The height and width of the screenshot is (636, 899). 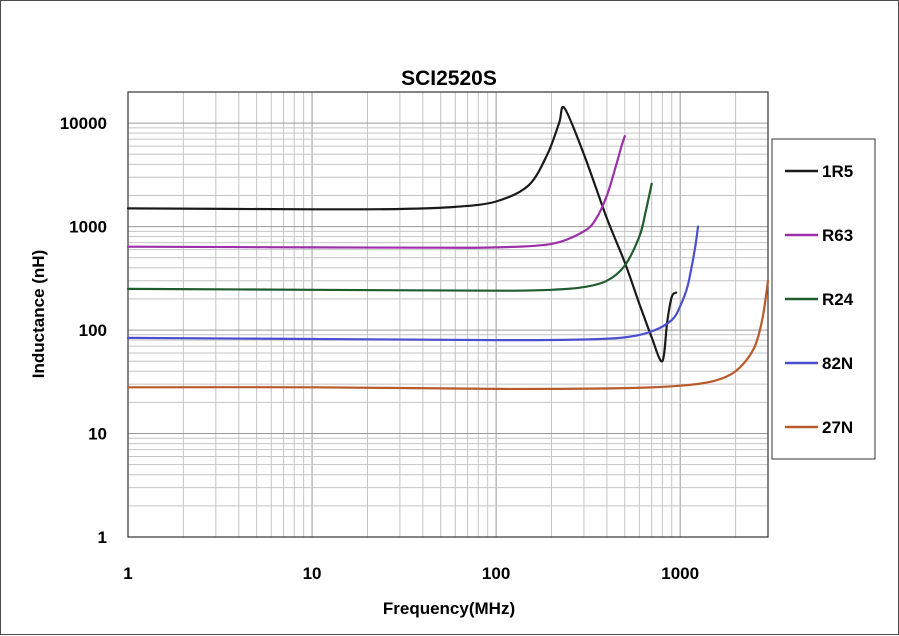 I want to click on legend-label-27N: 27N, so click(x=837, y=427).